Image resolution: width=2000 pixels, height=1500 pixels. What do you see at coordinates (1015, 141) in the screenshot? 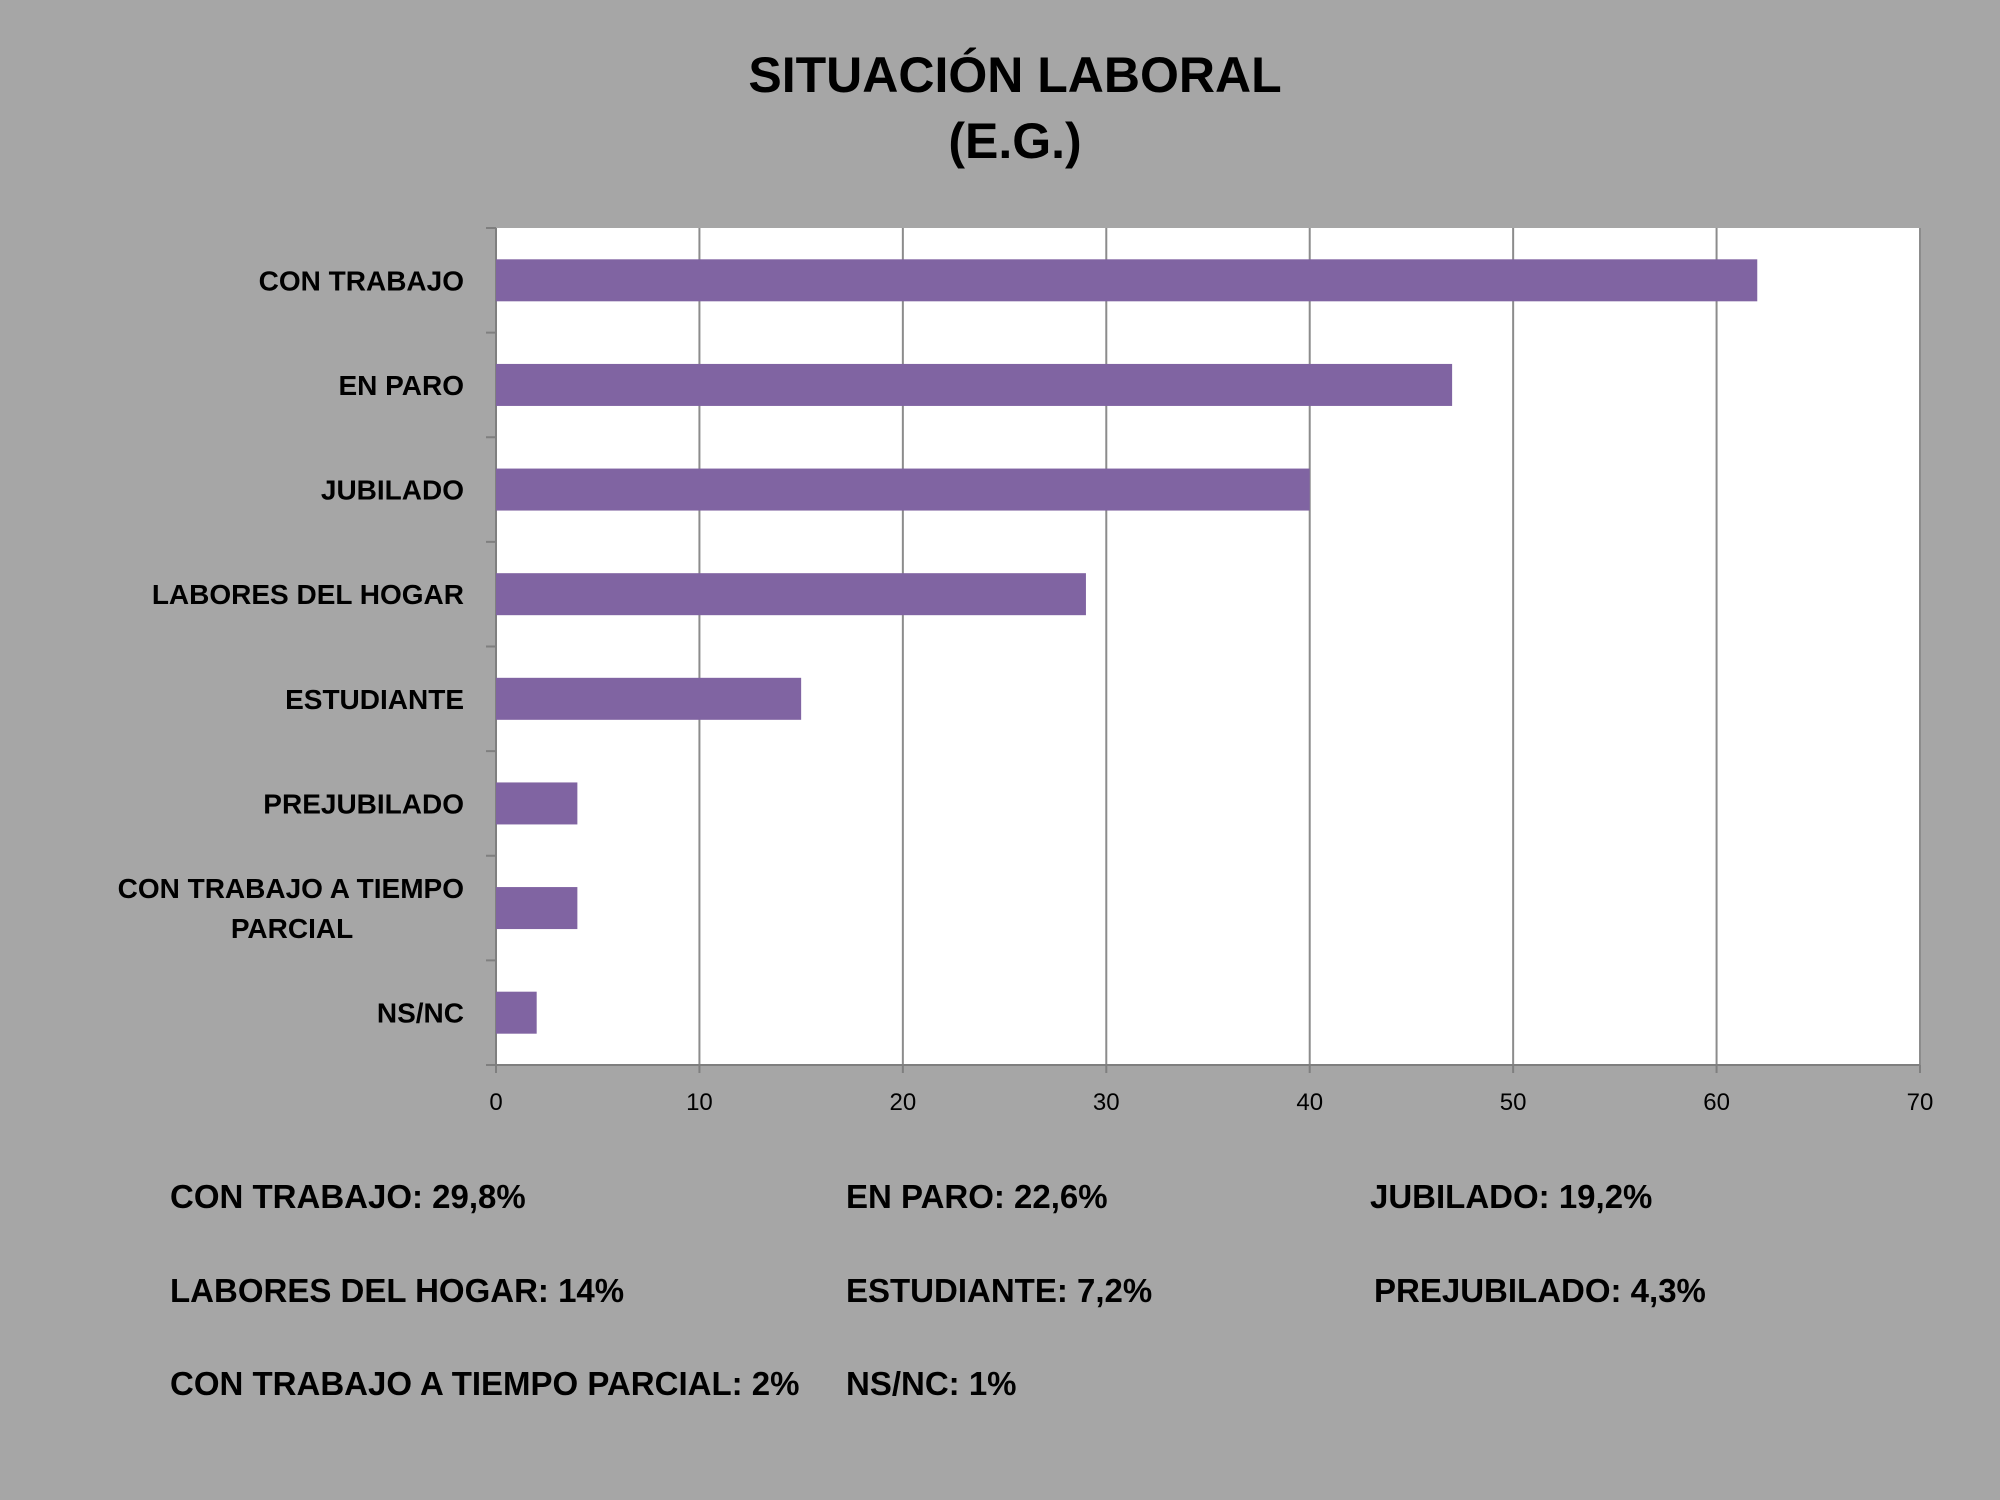
I see `chart-title-line2: (E.G.)` at bounding box center [1015, 141].